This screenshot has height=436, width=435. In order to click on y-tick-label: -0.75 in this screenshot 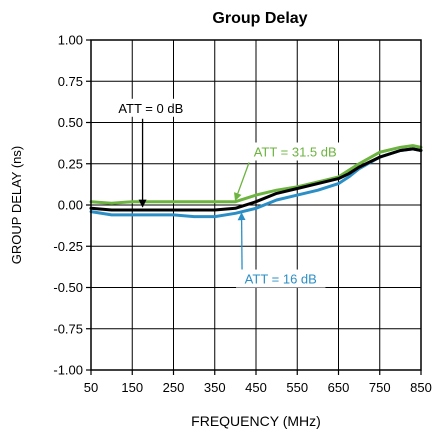, I will do `click(68, 328)`.